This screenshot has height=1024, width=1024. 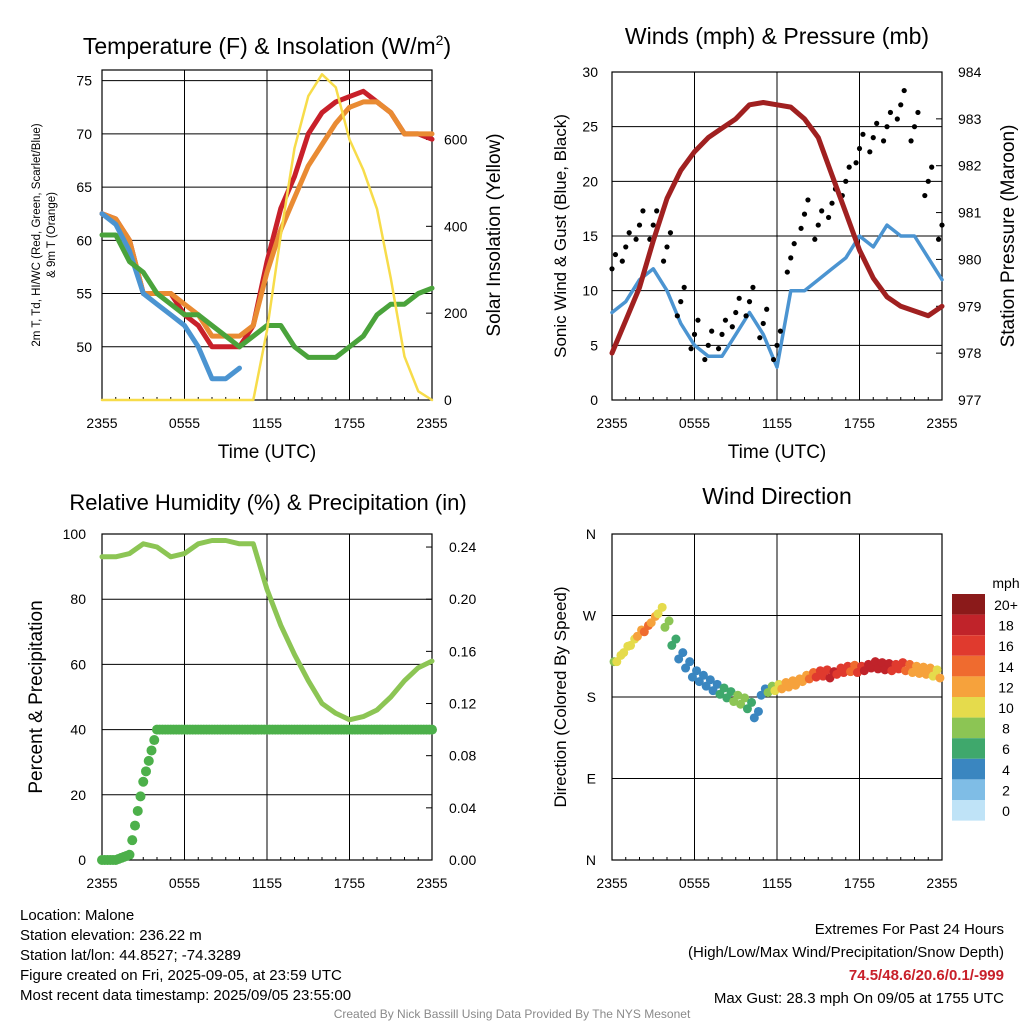 What do you see at coordinates (970, 306) in the screenshot?
I see `y2-tick-label: 979` at bounding box center [970, 306].